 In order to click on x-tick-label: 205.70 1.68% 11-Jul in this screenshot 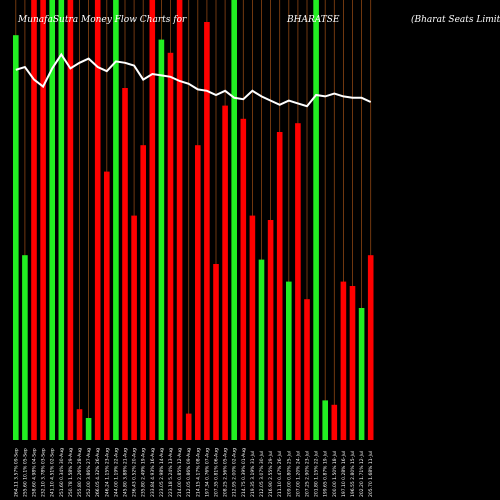, I will do `click(371, 474)`.